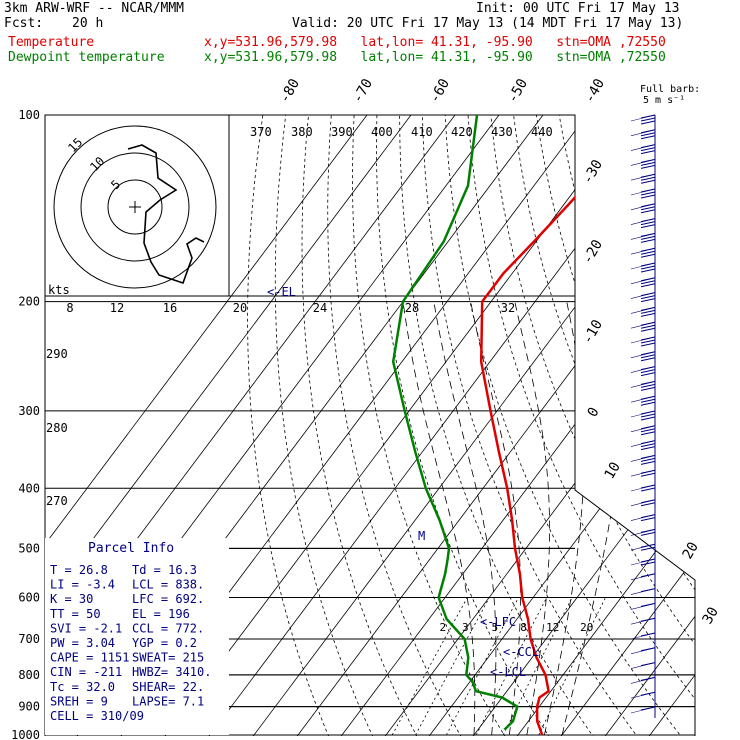  Describe the element at coordinates (261, 132) in the screenshot. I see `theta-label: 370` at that location.